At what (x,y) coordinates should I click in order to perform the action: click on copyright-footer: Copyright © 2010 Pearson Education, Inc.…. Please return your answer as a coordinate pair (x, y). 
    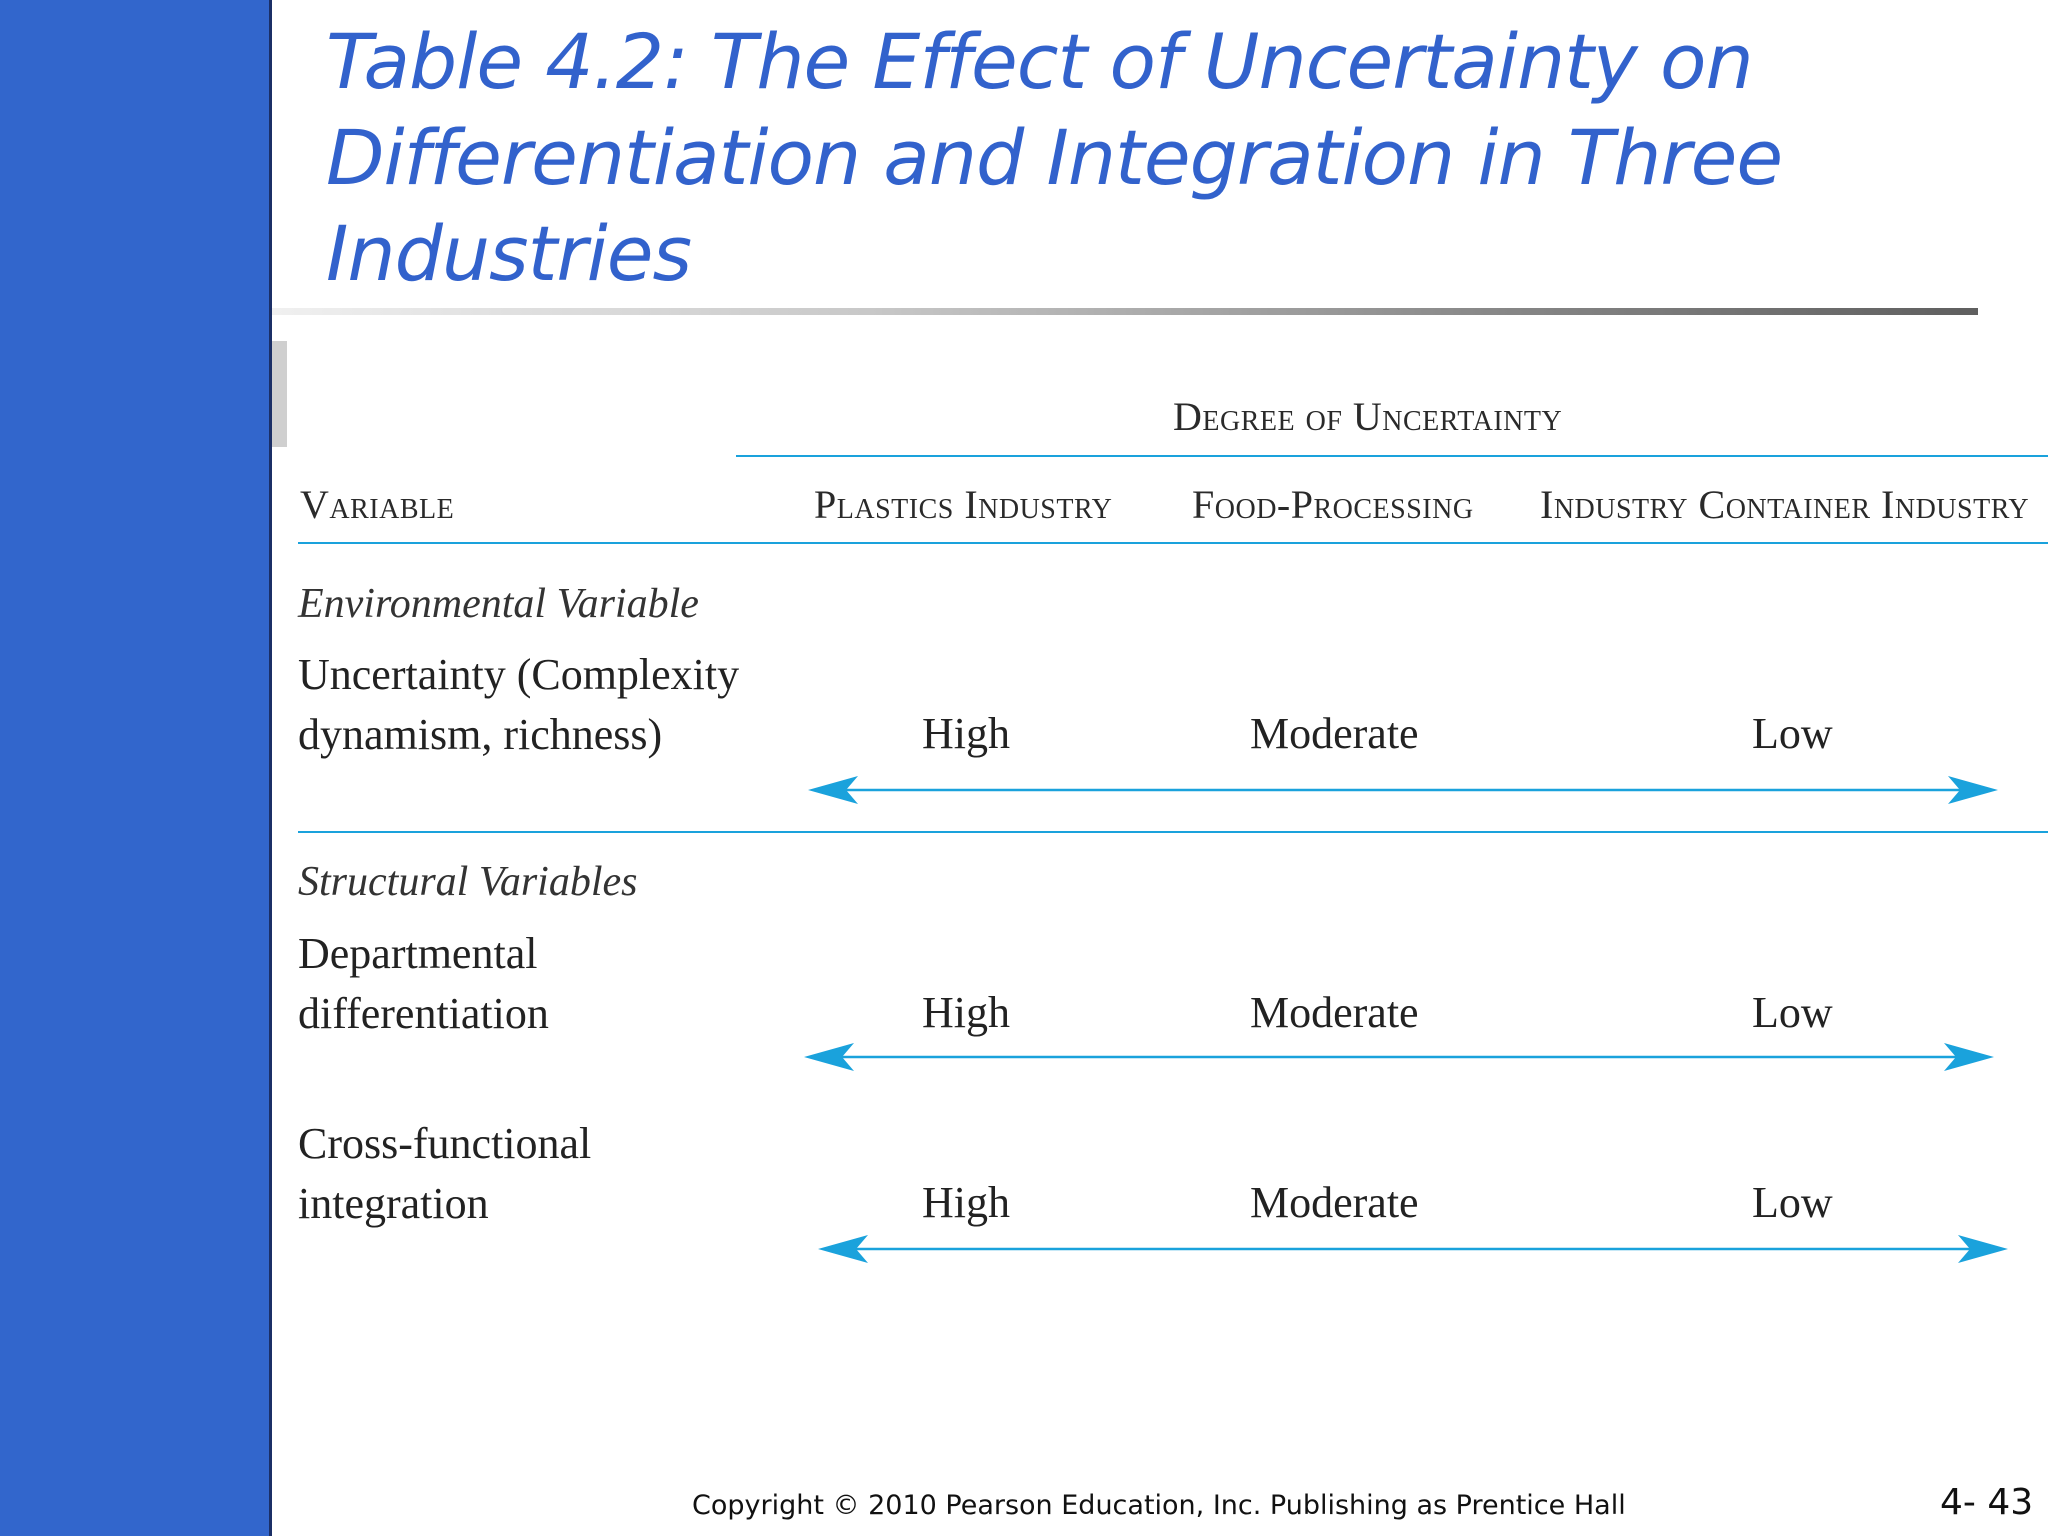
    Looking at the image, I should click on (1159, 1505).